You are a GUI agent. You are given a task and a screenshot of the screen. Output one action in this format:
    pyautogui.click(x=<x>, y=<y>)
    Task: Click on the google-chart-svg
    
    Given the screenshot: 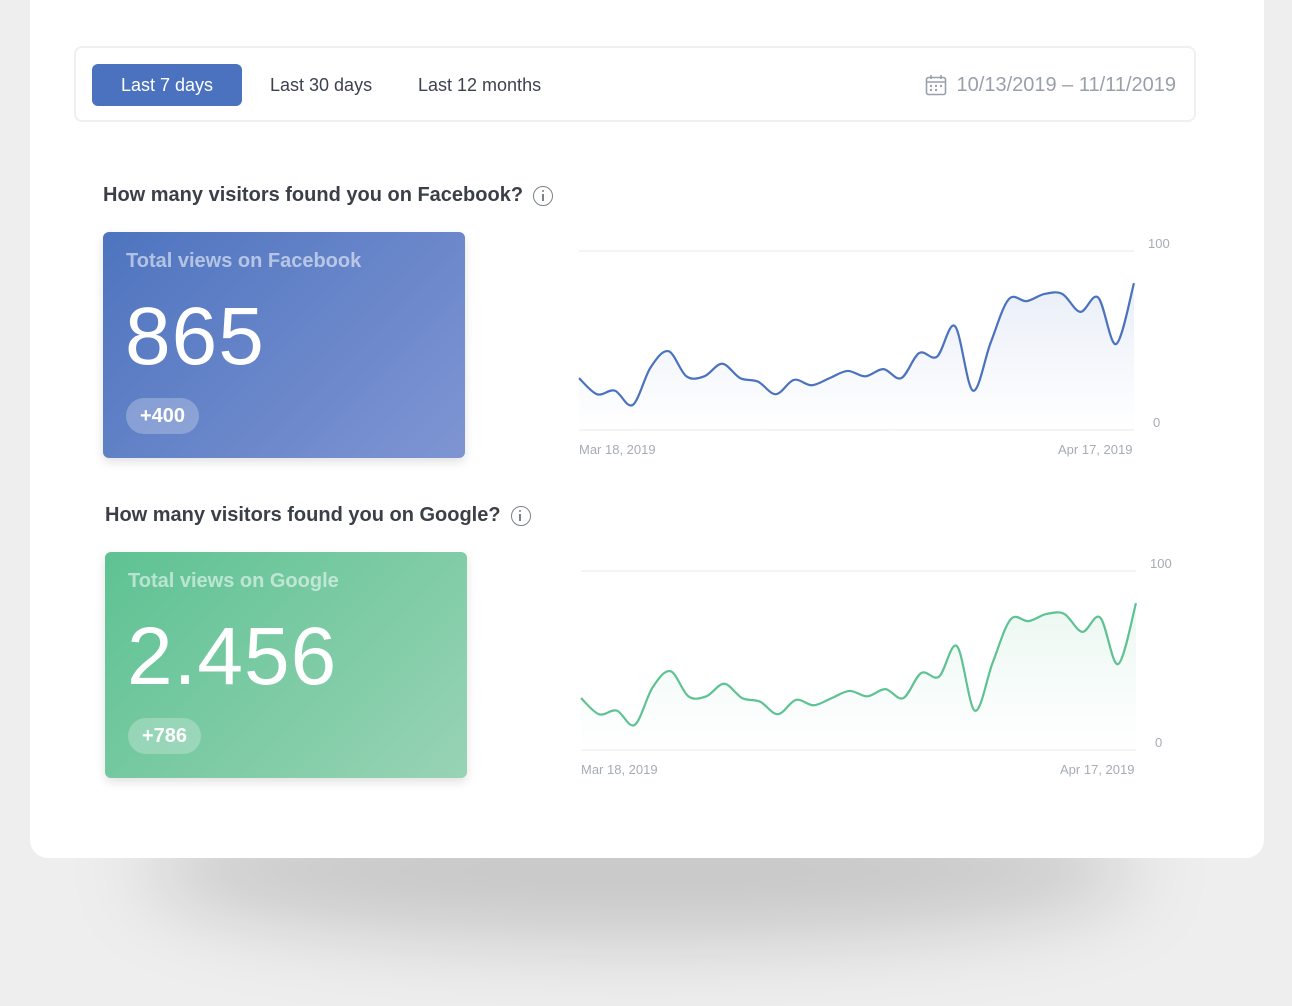 What is the action you would take?
    pyautogui.click(x=859, y=660)
    